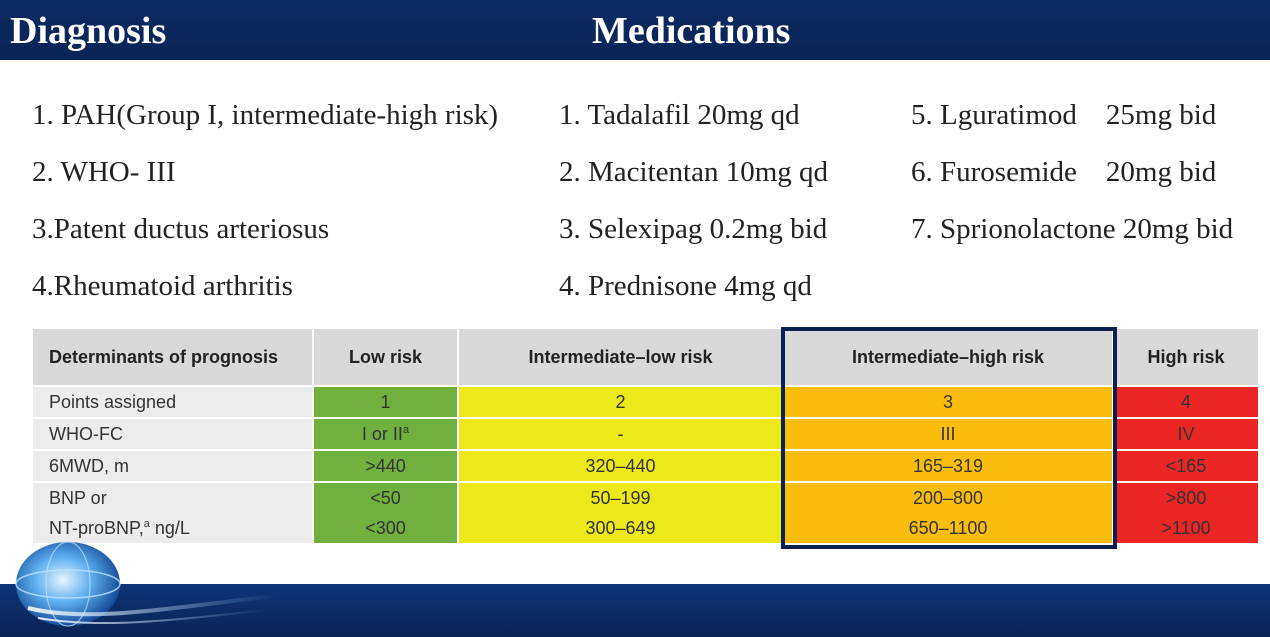 This screenshot has width=1270, height=637. What do you see at coordinates (384, 465) in the screenshot?
I see `cell-low: >440` at bounding box center [384, 465].